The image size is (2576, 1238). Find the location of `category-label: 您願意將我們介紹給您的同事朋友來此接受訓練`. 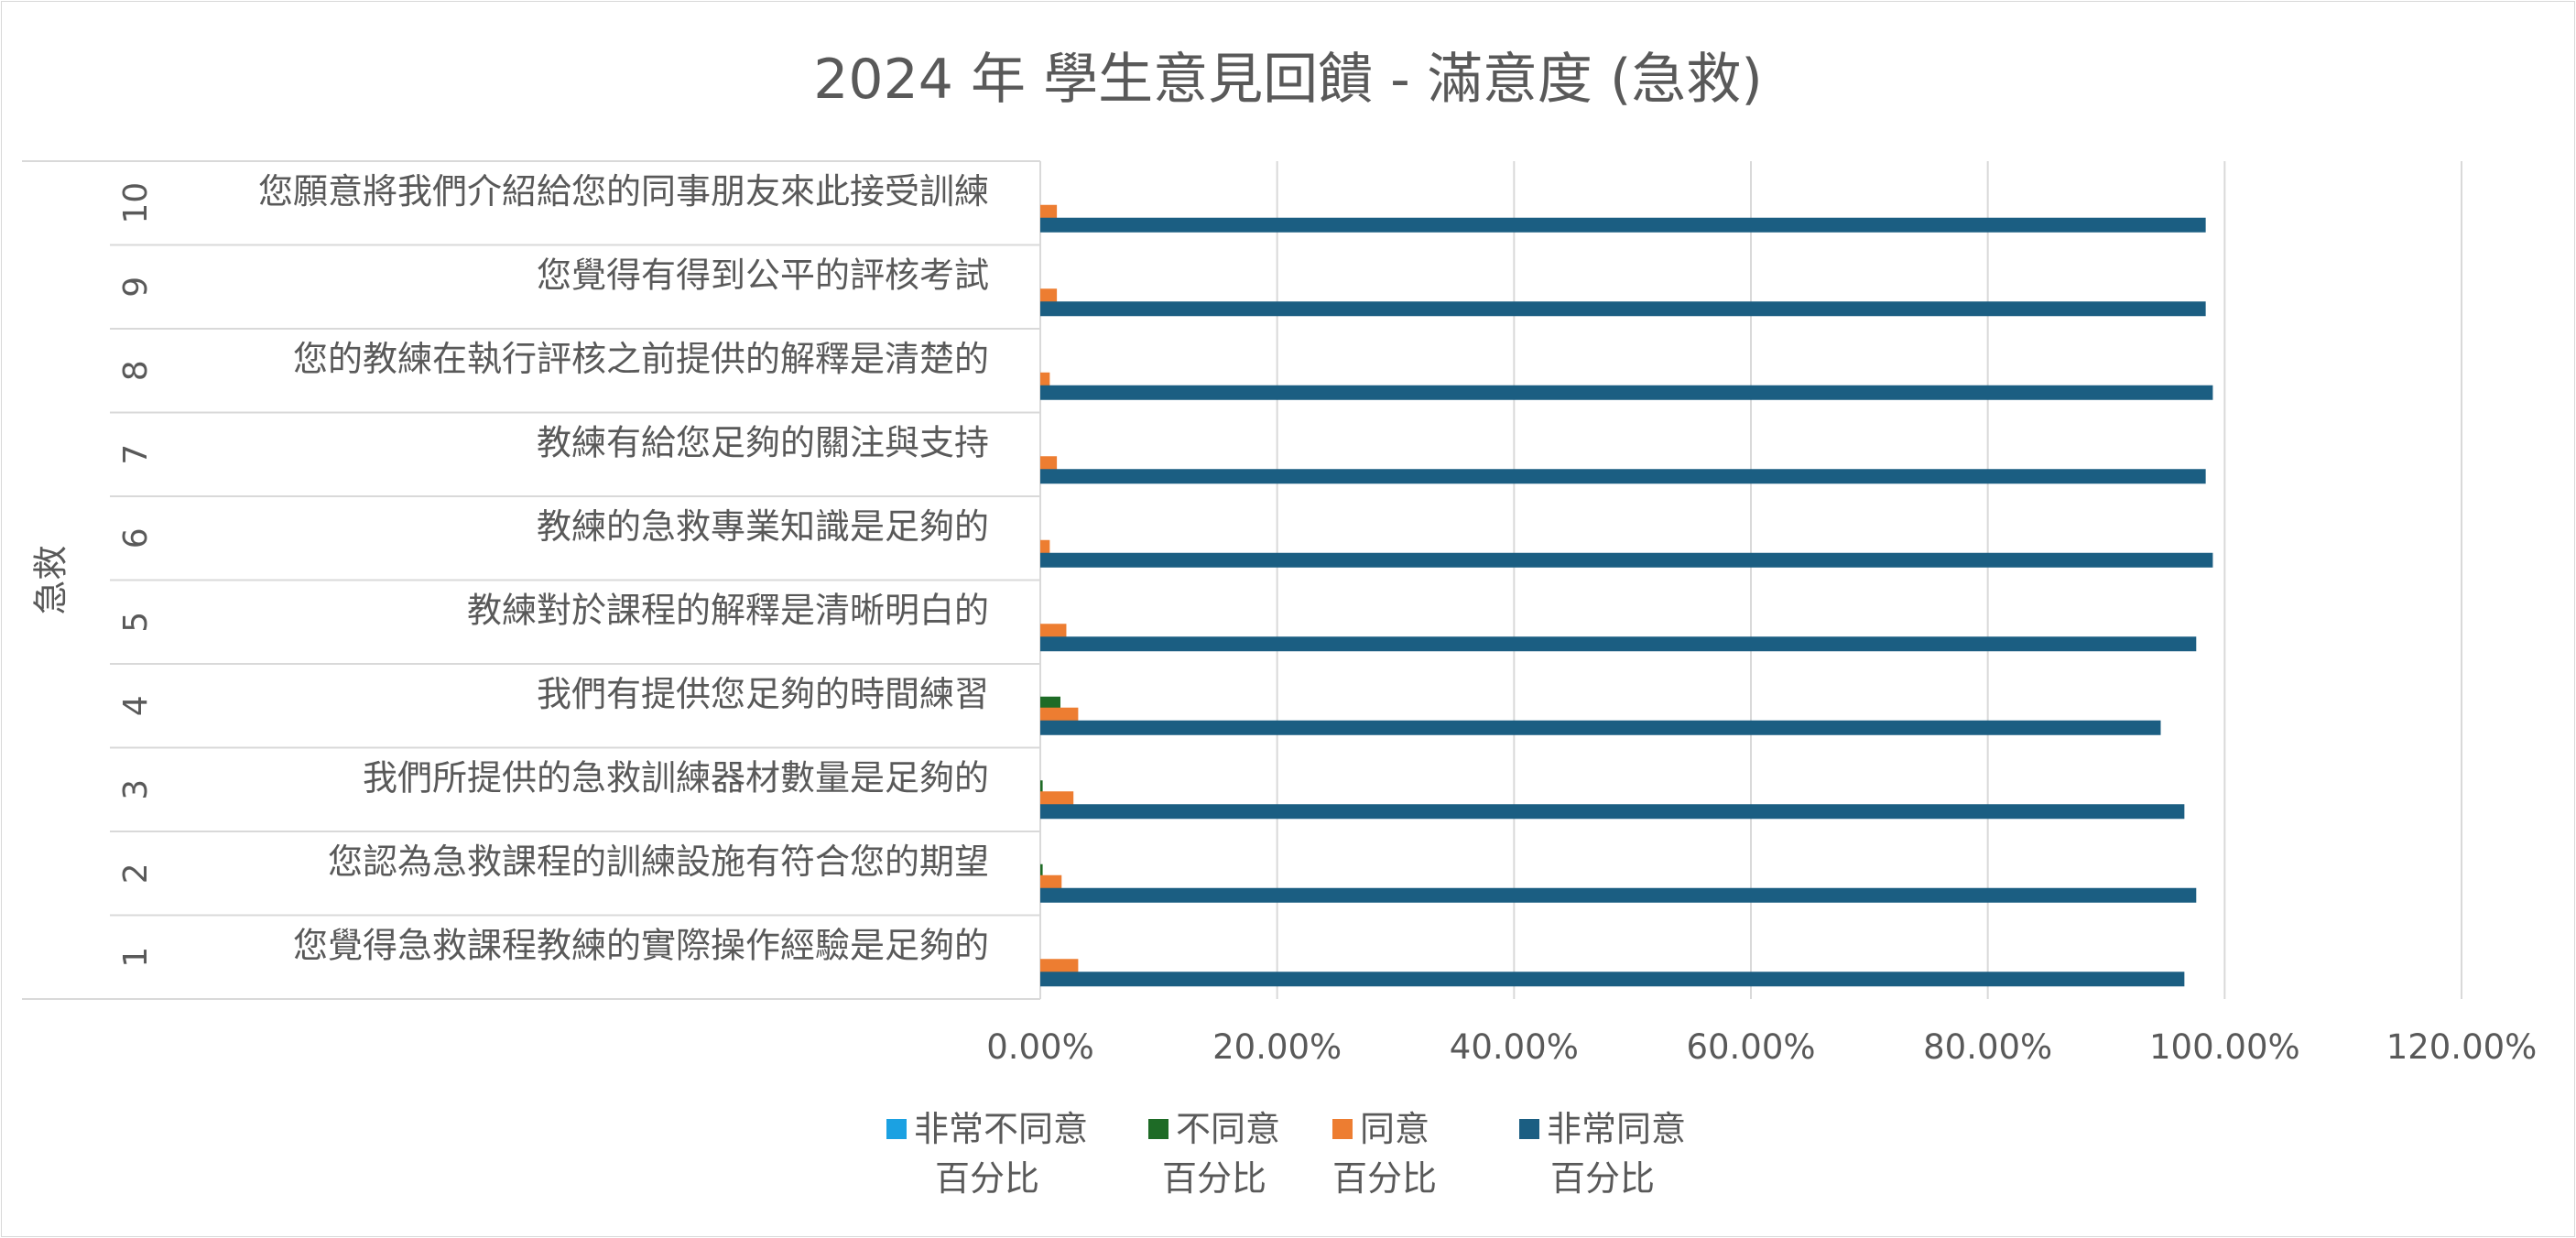

category-label: 您願意將我們介紹給您的同事朋友來此接受訓練 is located at coordinates (623, 192).